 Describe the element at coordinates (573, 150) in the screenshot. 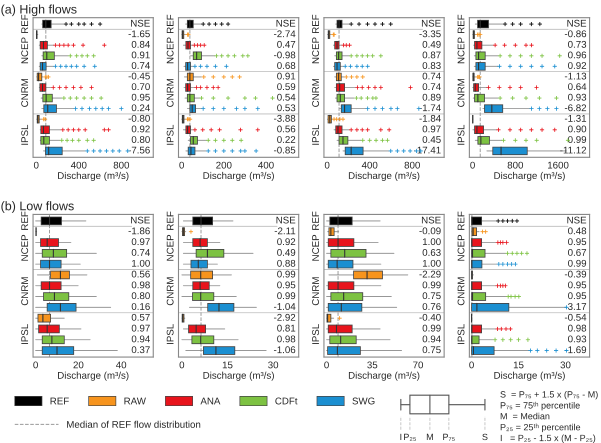

I see `annotation: -11.12` at that location.